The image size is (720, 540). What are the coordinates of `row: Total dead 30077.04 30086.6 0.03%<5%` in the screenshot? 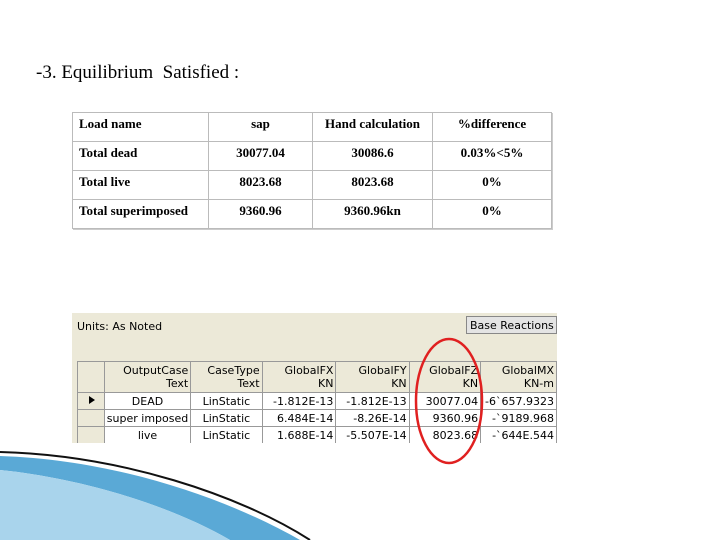 It's located at (312, 156).